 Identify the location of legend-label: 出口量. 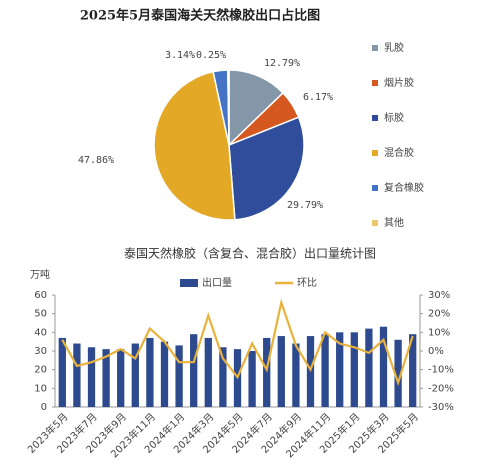
(217, 282).